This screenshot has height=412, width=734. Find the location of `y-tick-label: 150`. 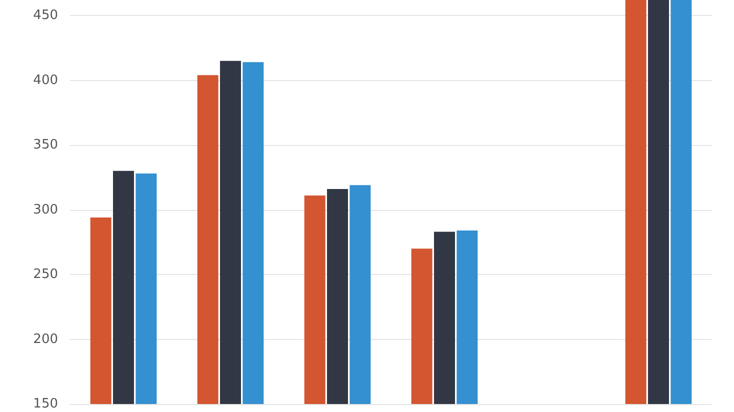

y-tick-label: 150 is located at coordinates (45, 404).